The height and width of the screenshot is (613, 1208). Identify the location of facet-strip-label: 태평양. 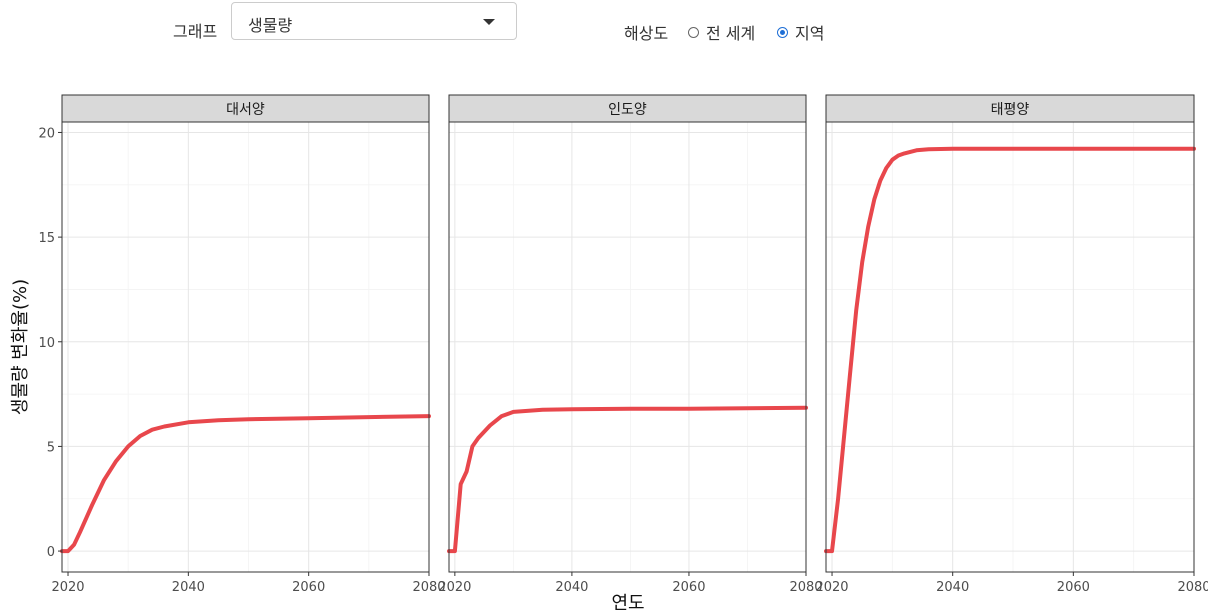
(1010, 110).